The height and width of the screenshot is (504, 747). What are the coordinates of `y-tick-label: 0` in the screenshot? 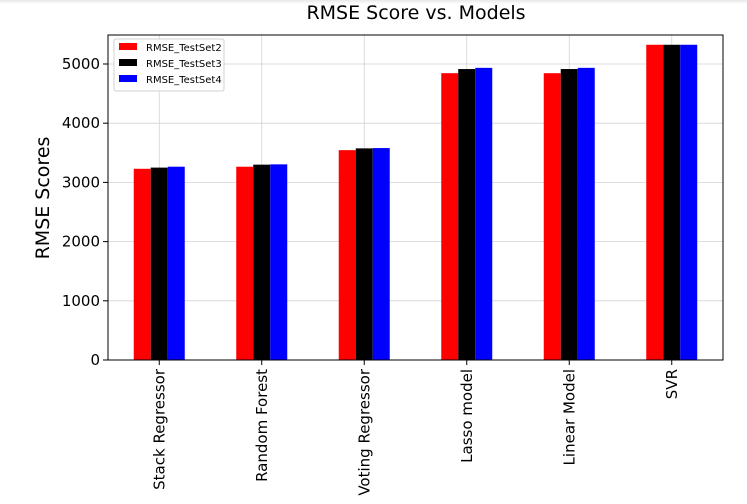 It's located at (95, 360).